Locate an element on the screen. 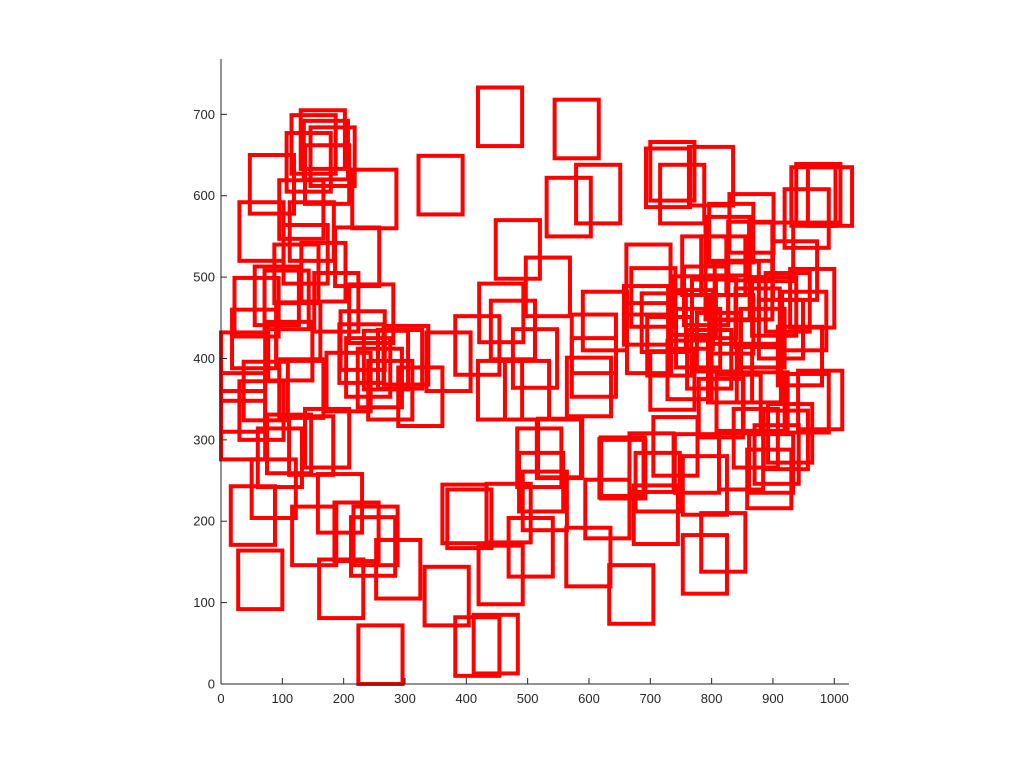  y-tick-label: 500 is located at coordinates (204, 277).